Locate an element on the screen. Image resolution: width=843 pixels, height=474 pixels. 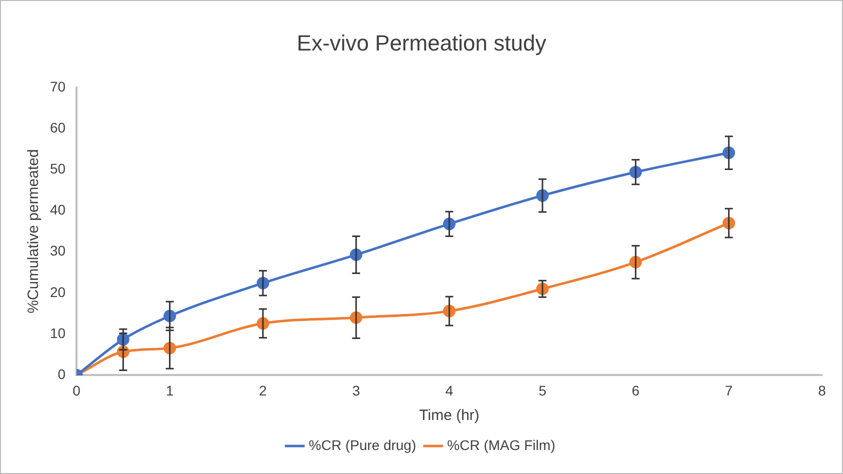
x-tick-label: 1 is located at coordinates (170, 390).